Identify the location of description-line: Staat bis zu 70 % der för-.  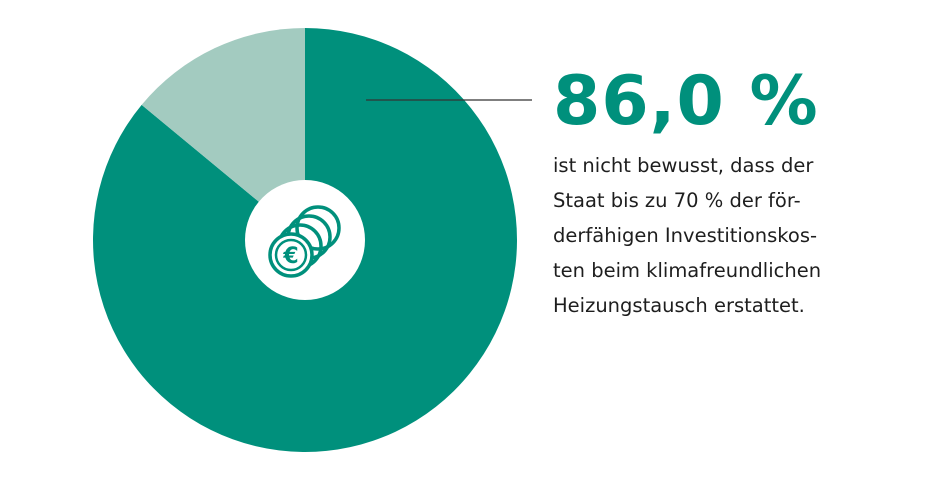
(677, 200).